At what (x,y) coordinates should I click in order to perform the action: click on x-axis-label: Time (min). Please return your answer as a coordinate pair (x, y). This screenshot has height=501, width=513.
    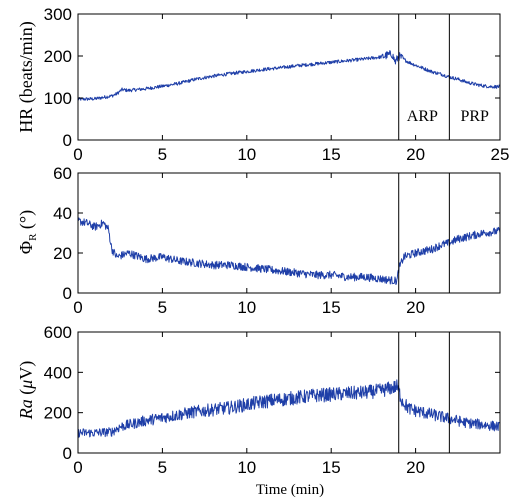
    Looking at the image, I should click on (290, 490).